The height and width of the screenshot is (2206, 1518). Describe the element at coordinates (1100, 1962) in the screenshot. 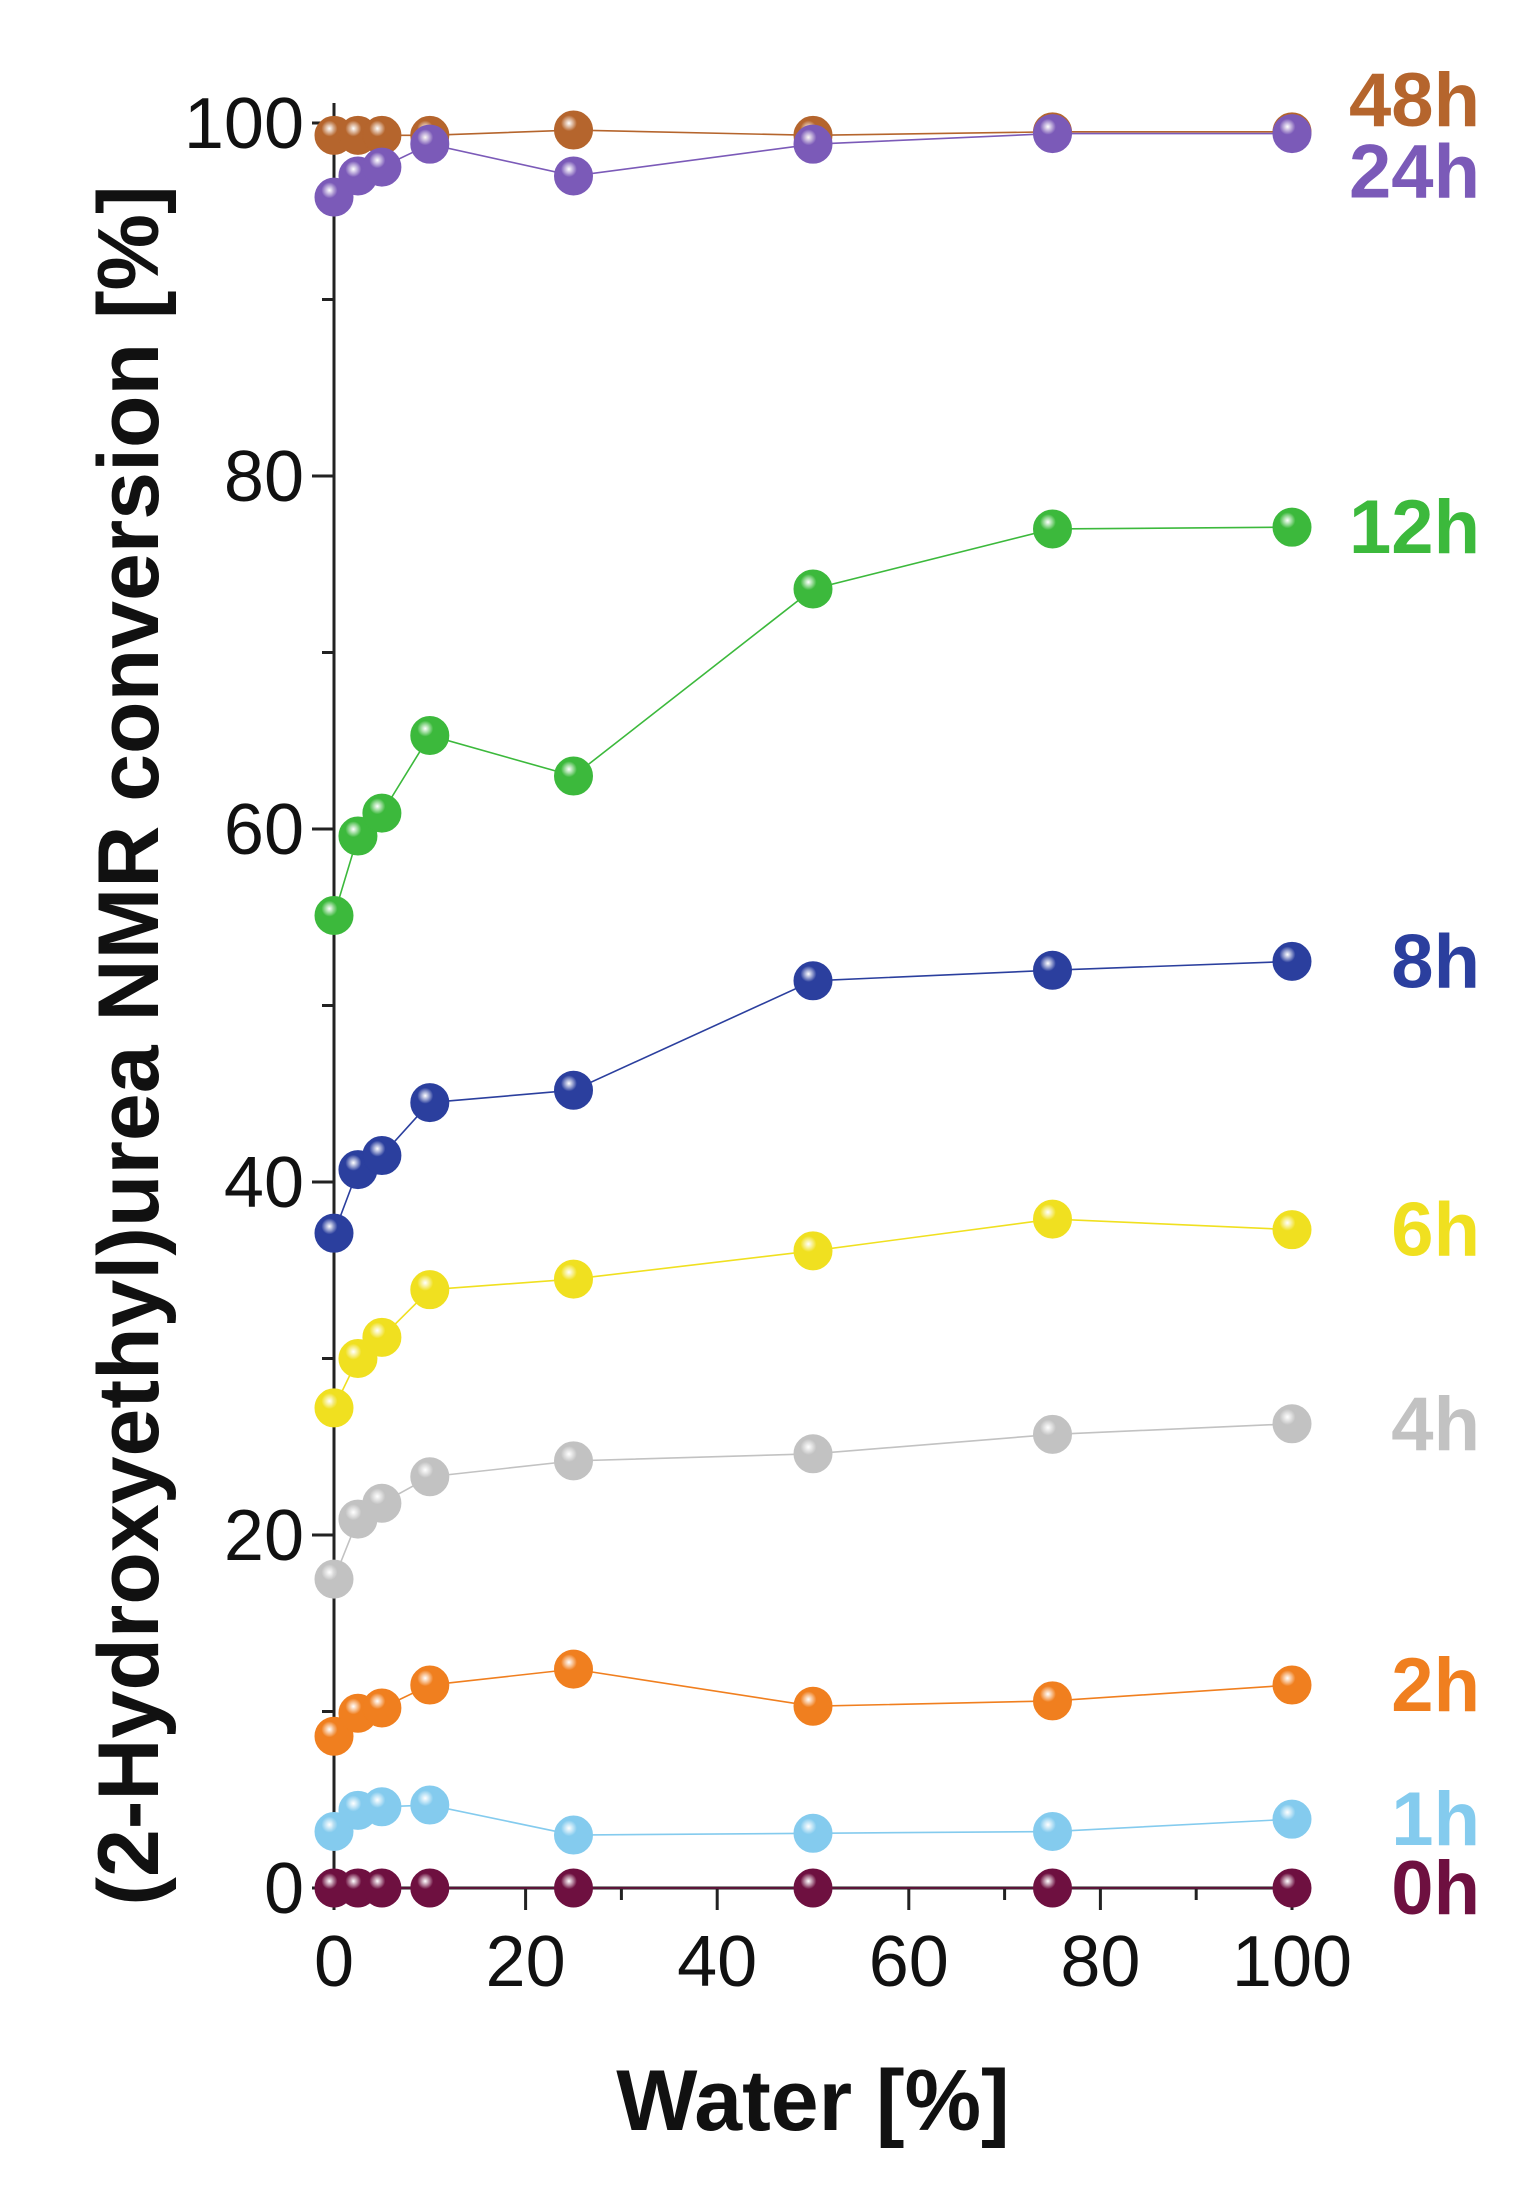

I see `x-tick-label: 80` at that location.